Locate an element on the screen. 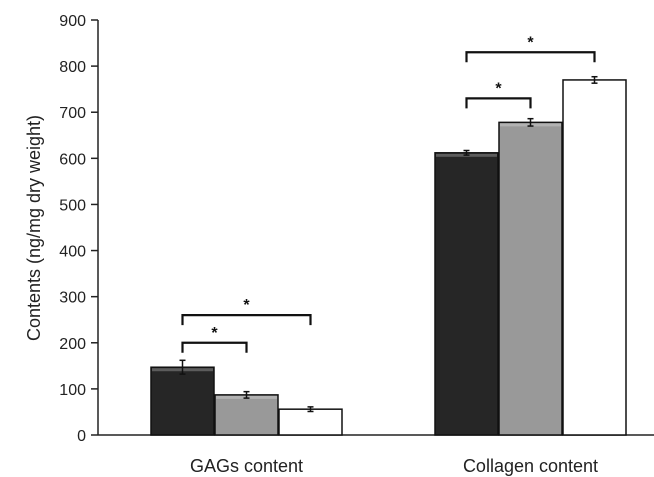 This screenshot has height=477, width=654. x-category-label: Collagen content is located at coordinates (530, 466).